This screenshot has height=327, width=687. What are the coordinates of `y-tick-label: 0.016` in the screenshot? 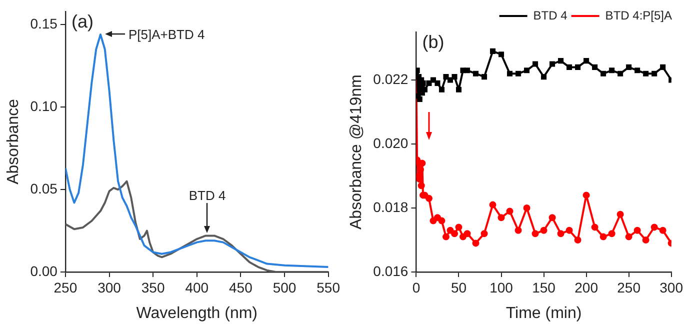 It's located at (390, 270).